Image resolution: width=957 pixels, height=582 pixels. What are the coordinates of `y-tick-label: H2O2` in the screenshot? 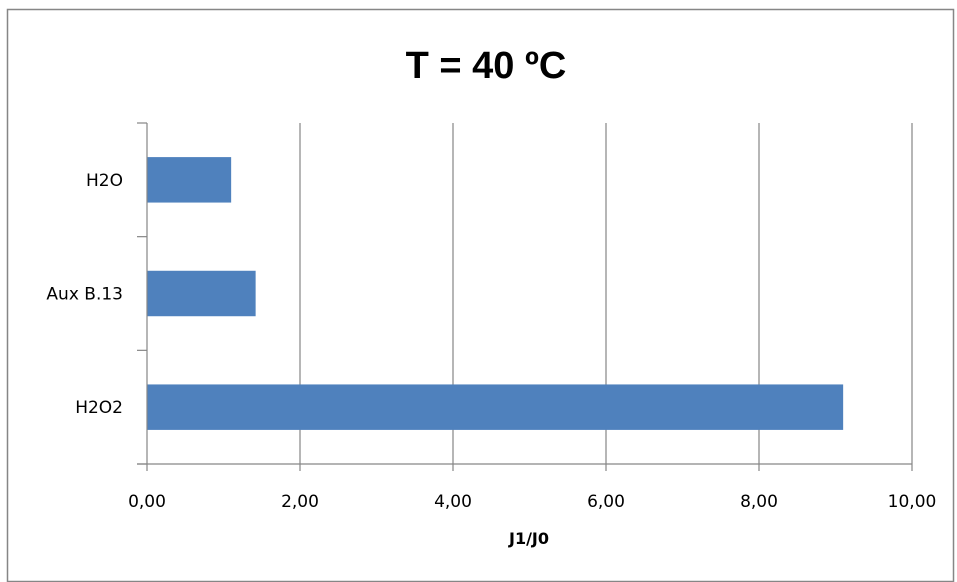 It's located at (99, 408).